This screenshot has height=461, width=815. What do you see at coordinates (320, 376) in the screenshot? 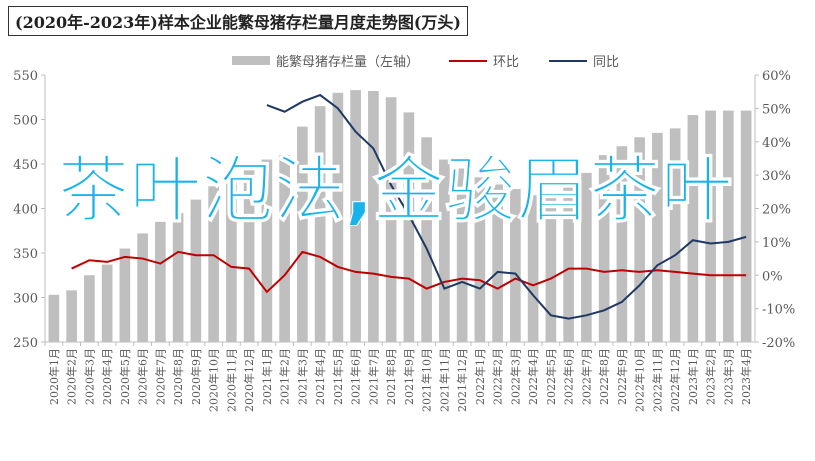
I see `x-tick-label: 2021年4月` at bounding box center [320, 376].